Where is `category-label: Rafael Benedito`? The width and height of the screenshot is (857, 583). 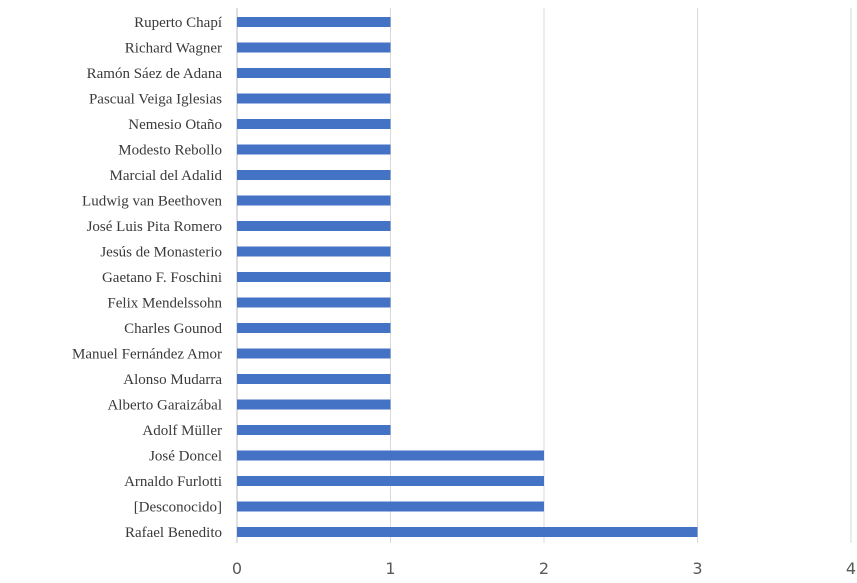 category-label: Rafael Benedito is located at coordinates (173, 533).